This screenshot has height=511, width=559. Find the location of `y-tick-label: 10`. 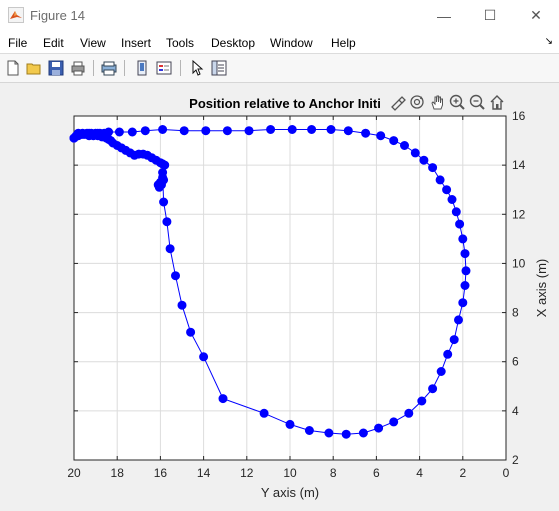

y-tick-label: 10 is located at coordinates (519, 263).